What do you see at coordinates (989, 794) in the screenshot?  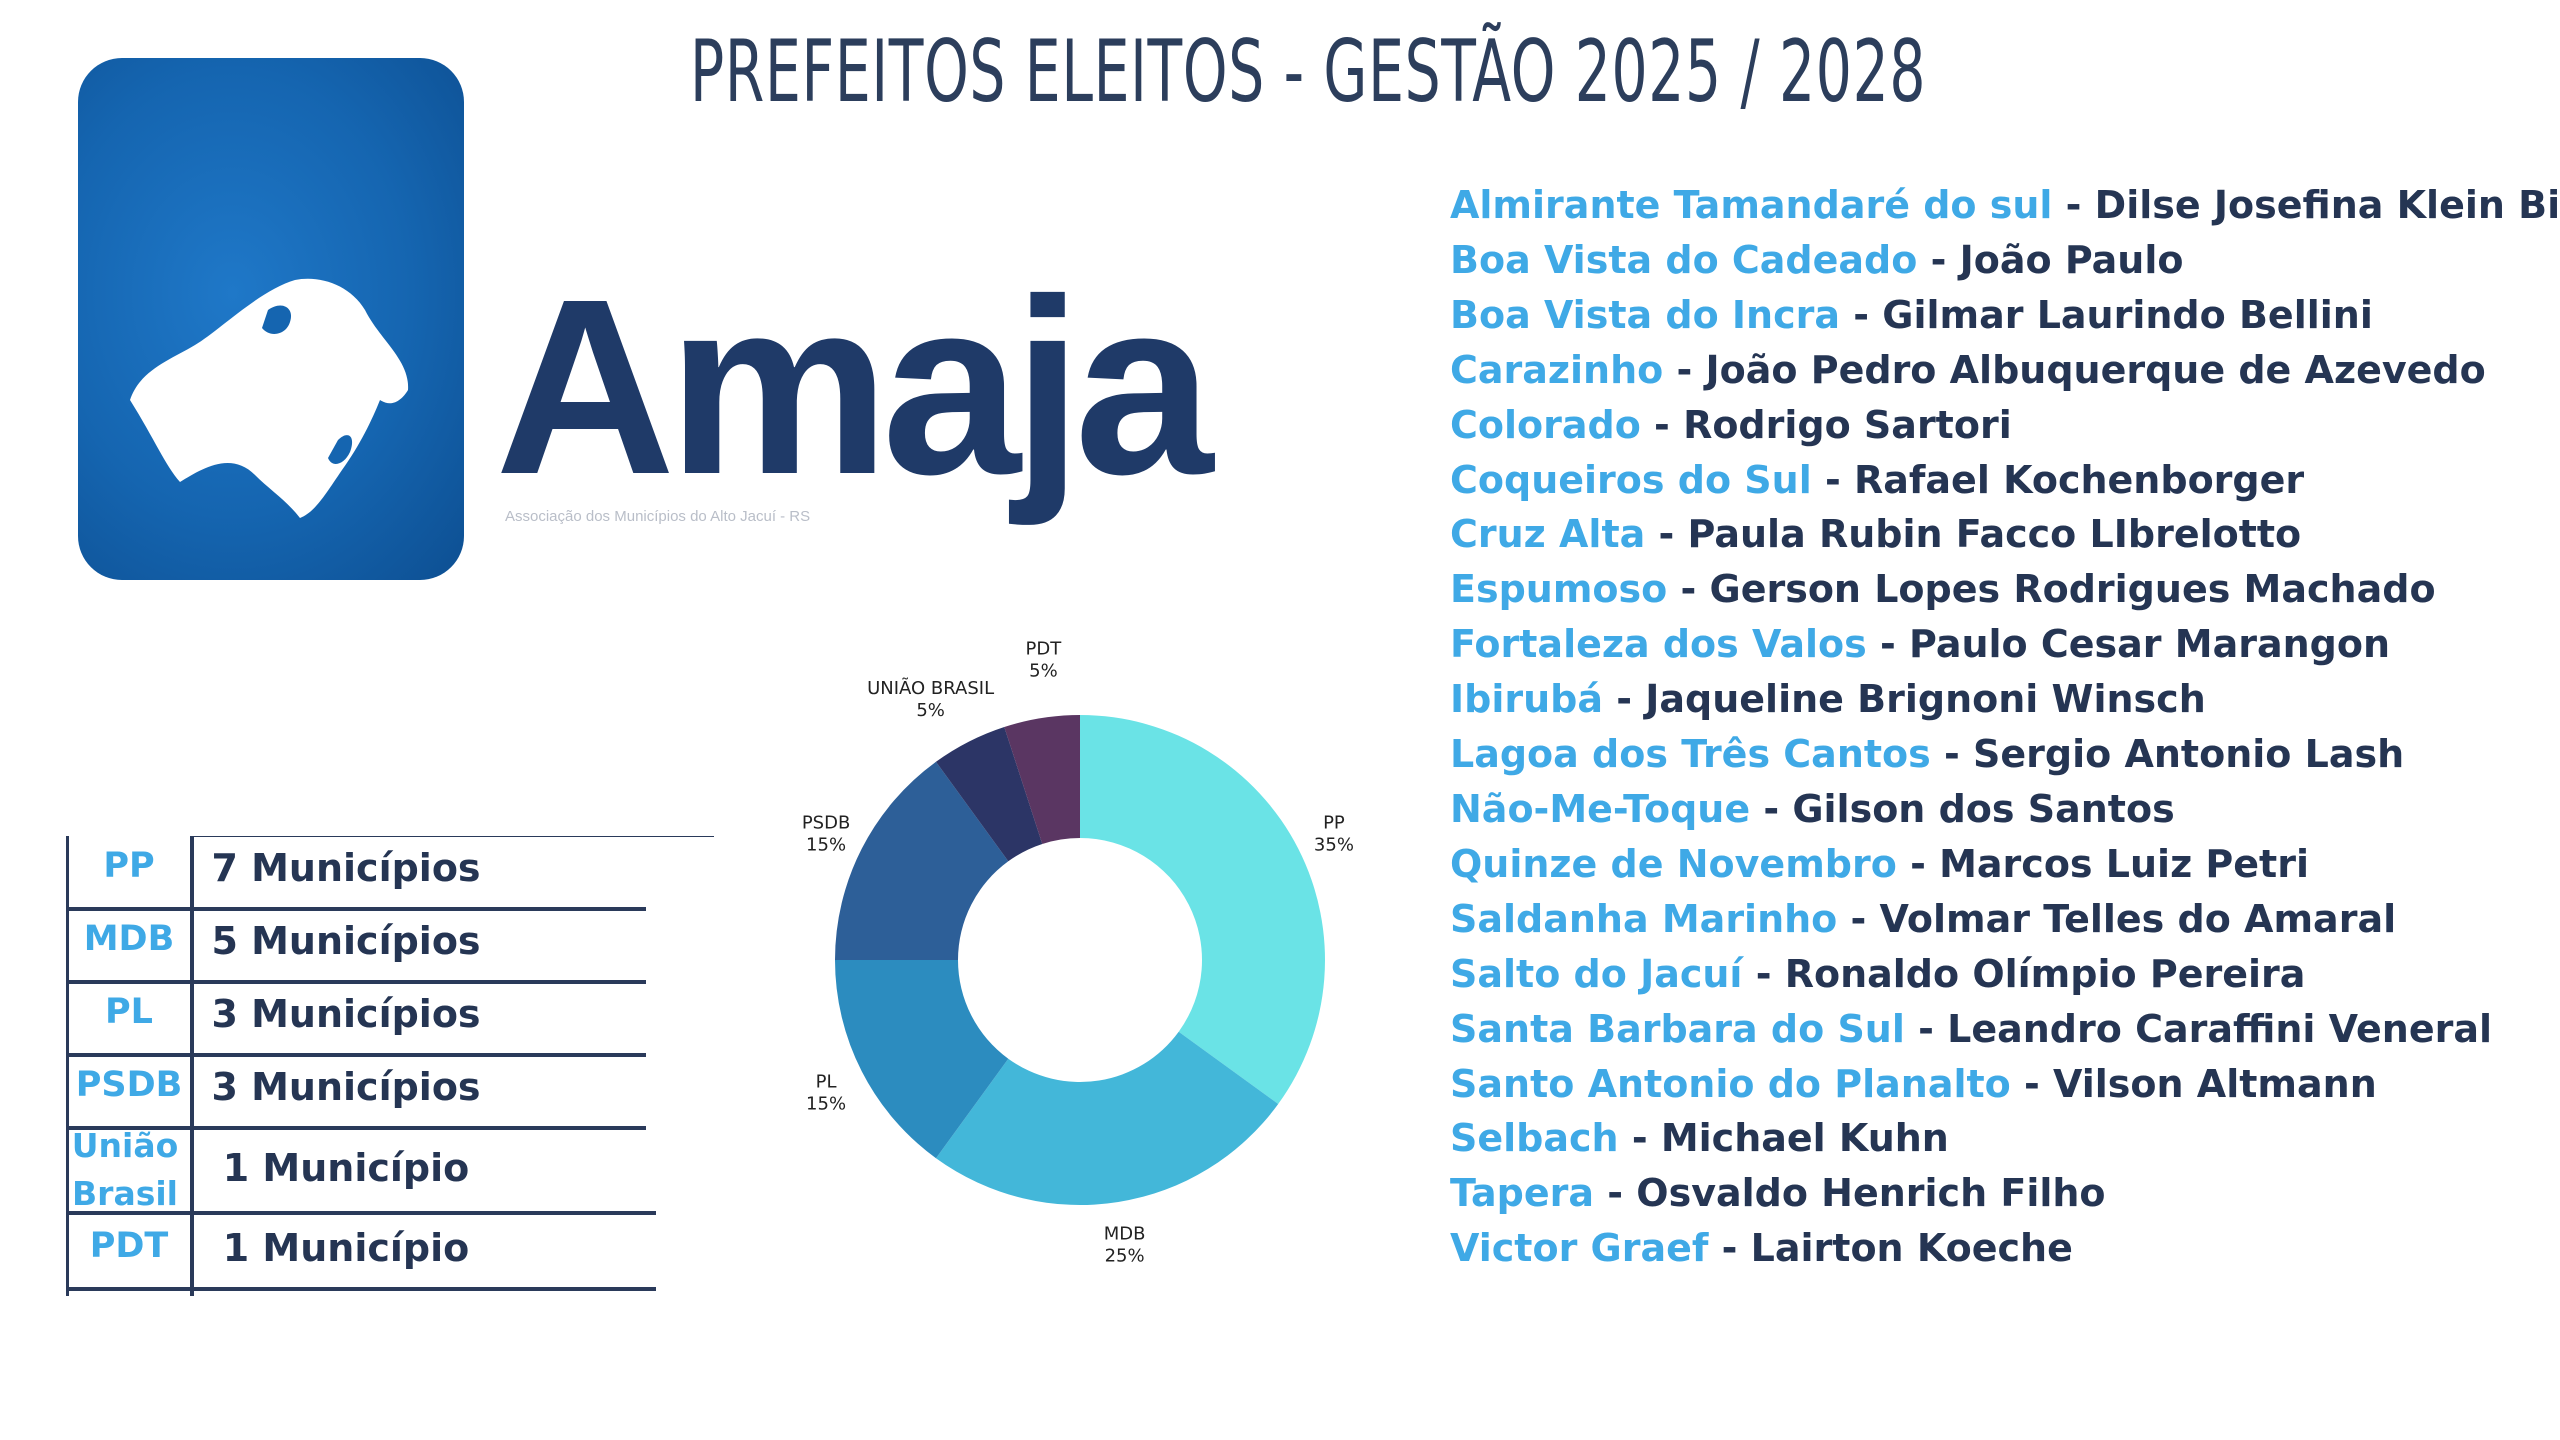 I see `donut-slice-união-brasil` at bounding box center [989, 794].